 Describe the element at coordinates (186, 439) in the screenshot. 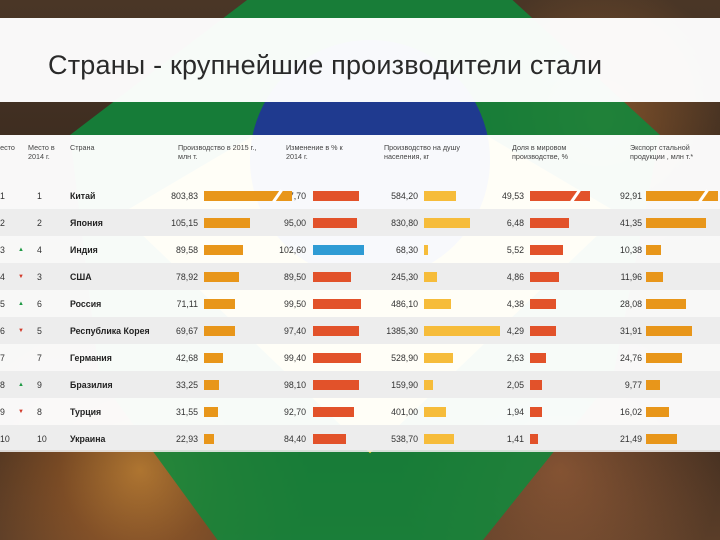

I see `production-value: 22,93` at that location.